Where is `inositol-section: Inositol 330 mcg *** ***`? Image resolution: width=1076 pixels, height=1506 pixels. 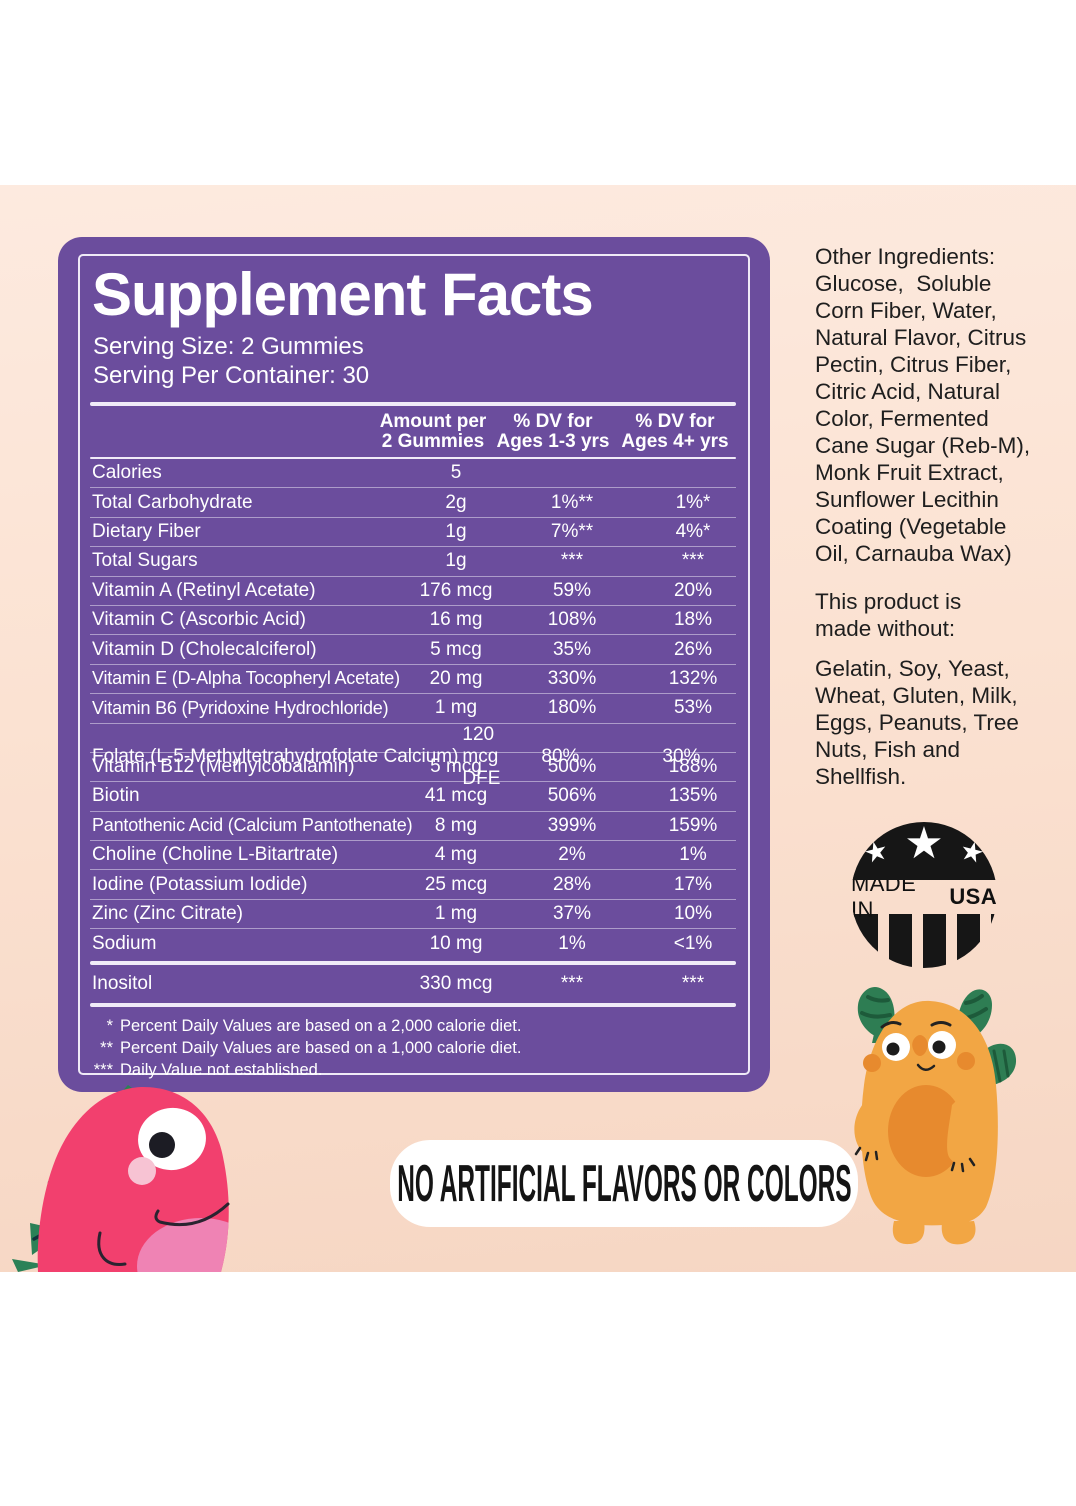
inositol-section: Inositol 330 mcg *** *** is located at coordinates (413, 984).